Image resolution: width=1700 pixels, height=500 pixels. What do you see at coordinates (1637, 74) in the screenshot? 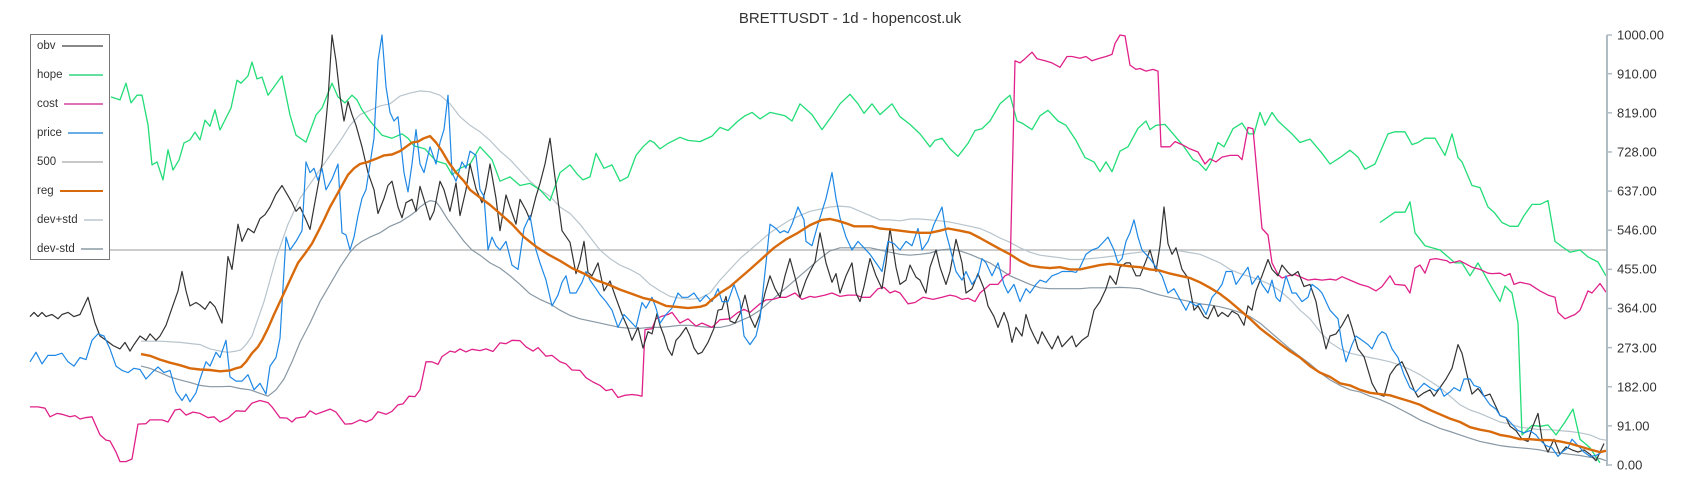
I see `y-tick-label: 910.00` at bounding box center [1637, 74].